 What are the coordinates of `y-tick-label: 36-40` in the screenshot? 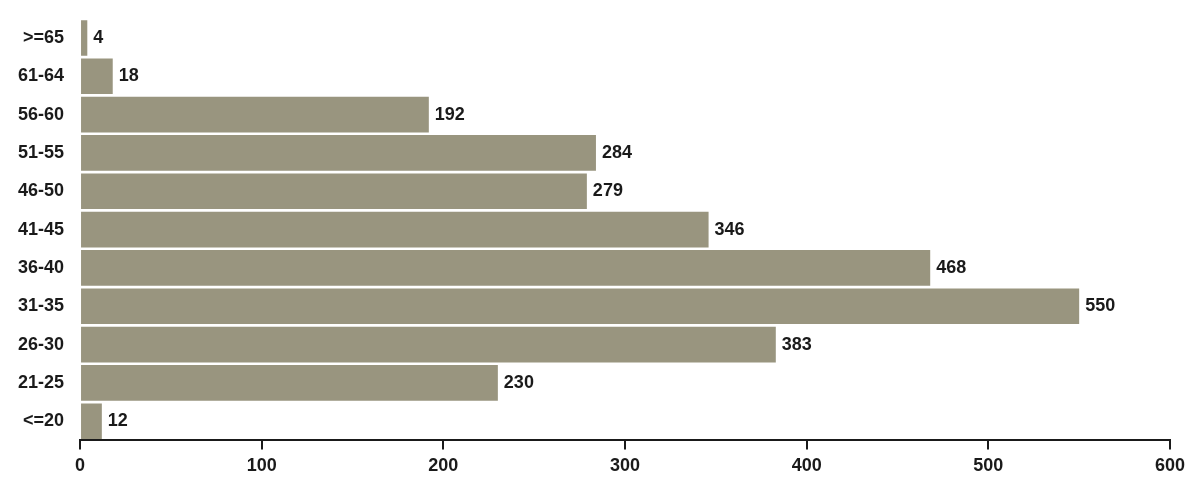 It's located at (41, 266).